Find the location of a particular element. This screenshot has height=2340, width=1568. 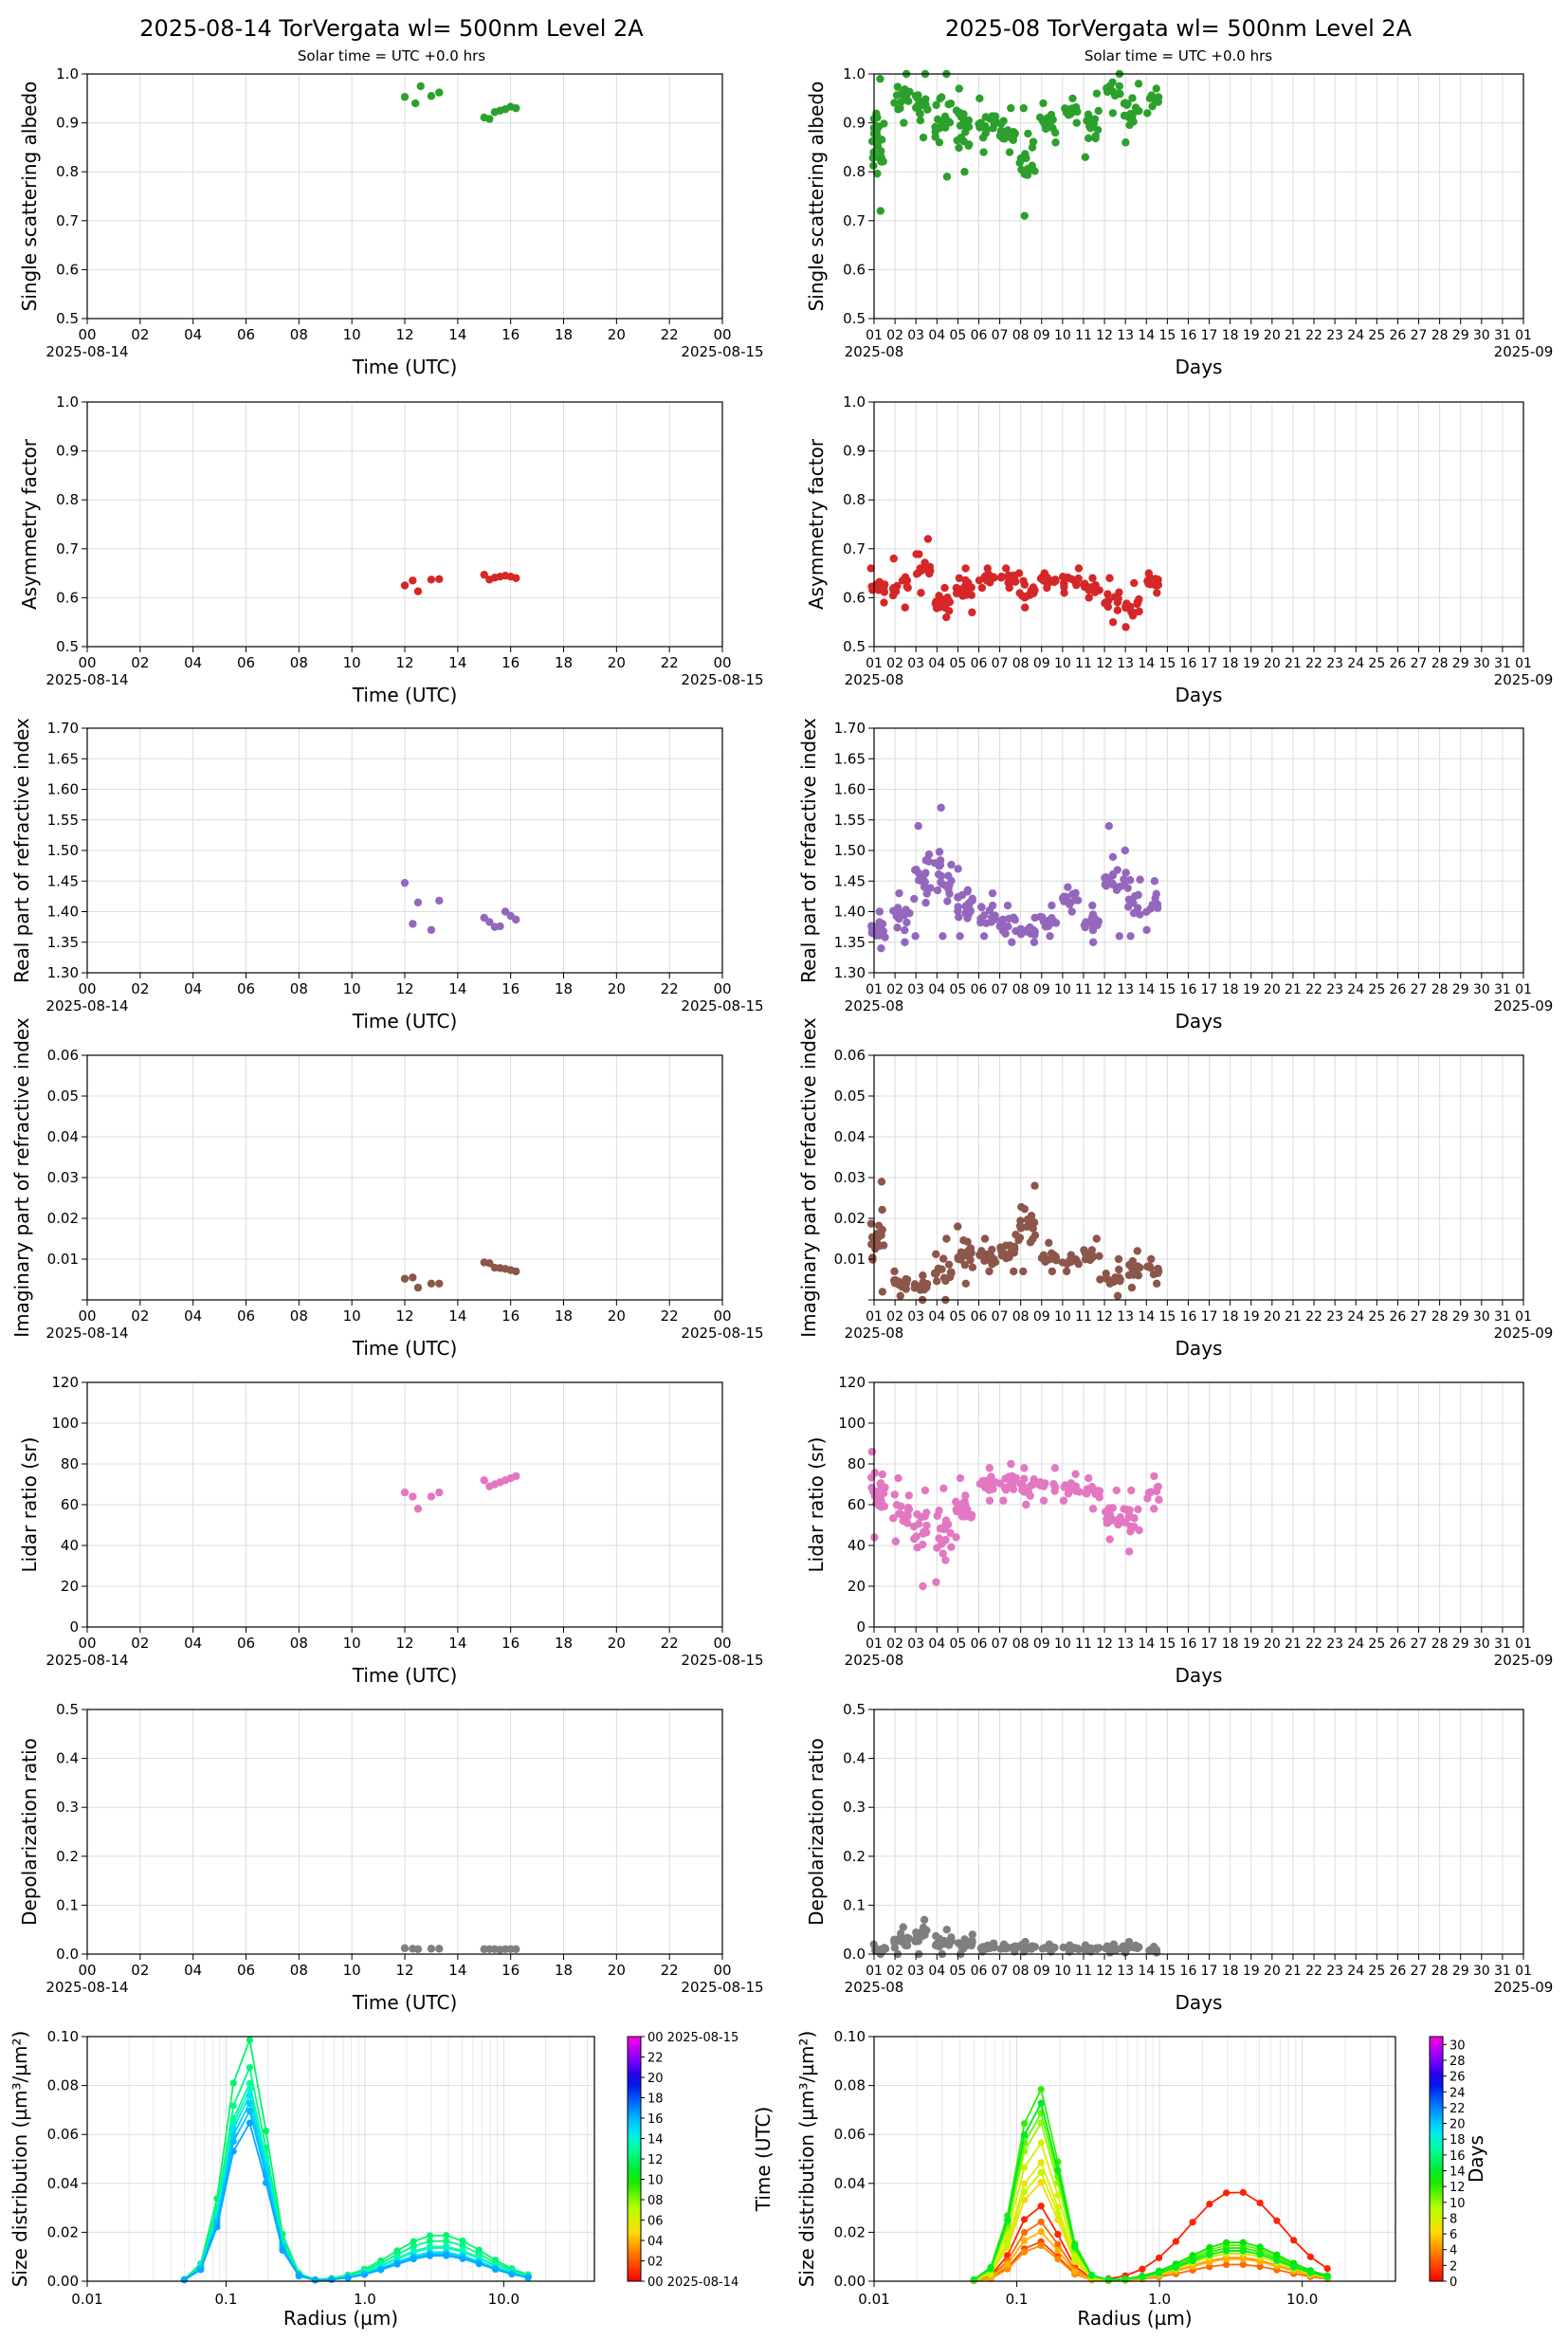

x-tick-label: 31 is located at coordinates (1502, 989).